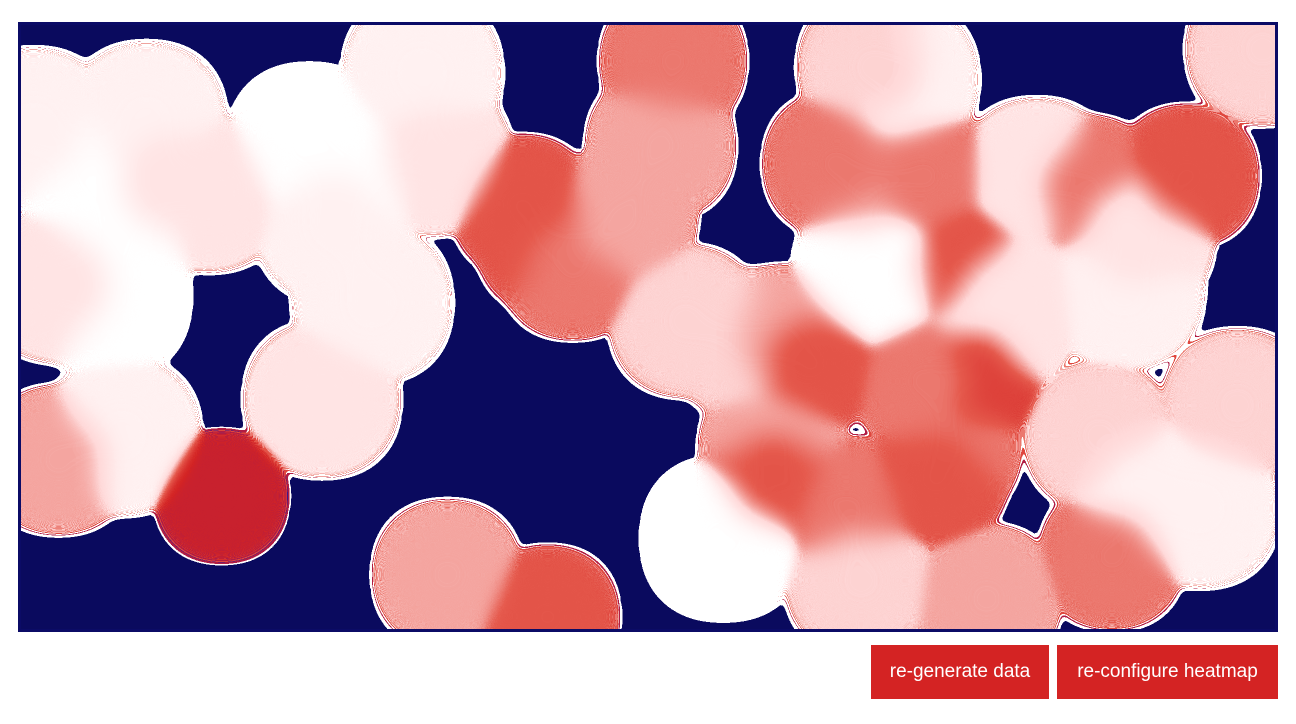  What do you see at coordinates (1167, 672) in the screenshot?
I see `reconfigure-heatmap-button: re-configure heatmap` at bounding box center [1167, 672].